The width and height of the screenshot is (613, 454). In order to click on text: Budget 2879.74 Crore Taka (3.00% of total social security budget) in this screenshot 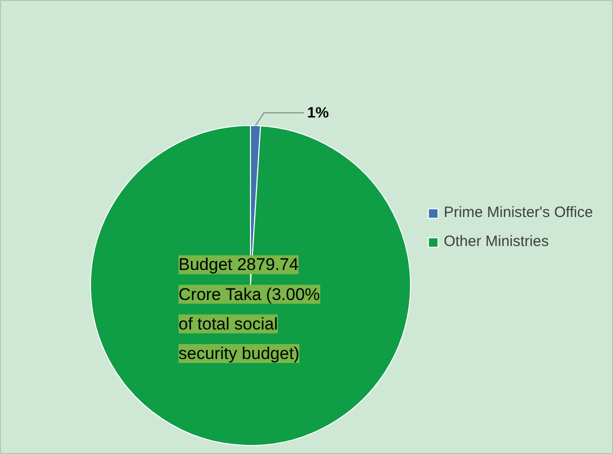, I will do `click(249, 309)`.